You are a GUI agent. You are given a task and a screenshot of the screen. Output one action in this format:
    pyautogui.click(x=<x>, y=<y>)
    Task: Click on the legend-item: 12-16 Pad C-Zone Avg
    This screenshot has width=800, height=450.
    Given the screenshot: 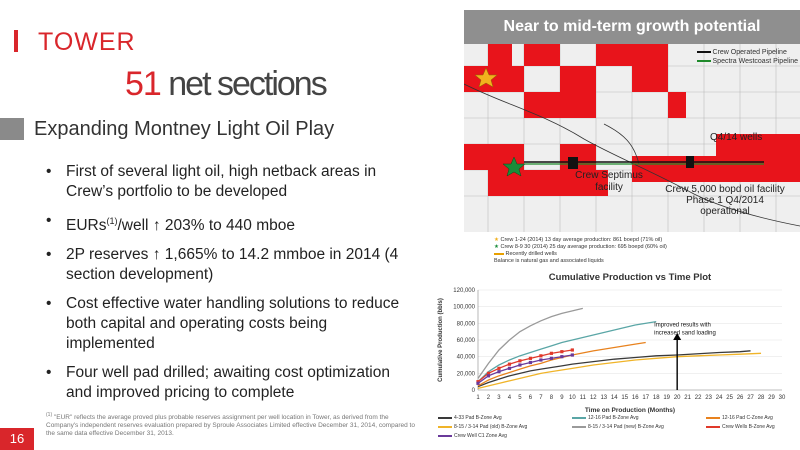 What is the action you would take?
    pyautogui.click(x=739, y=418)
    